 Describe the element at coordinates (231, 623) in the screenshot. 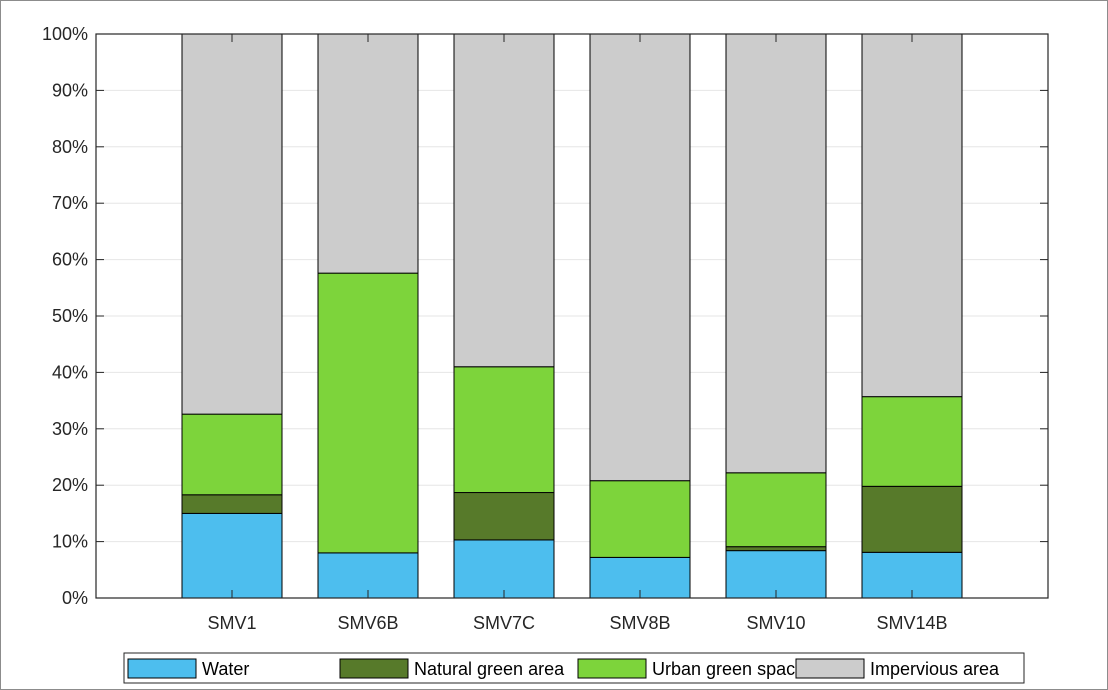

I see `x-tick-label: SMV1` at that location.